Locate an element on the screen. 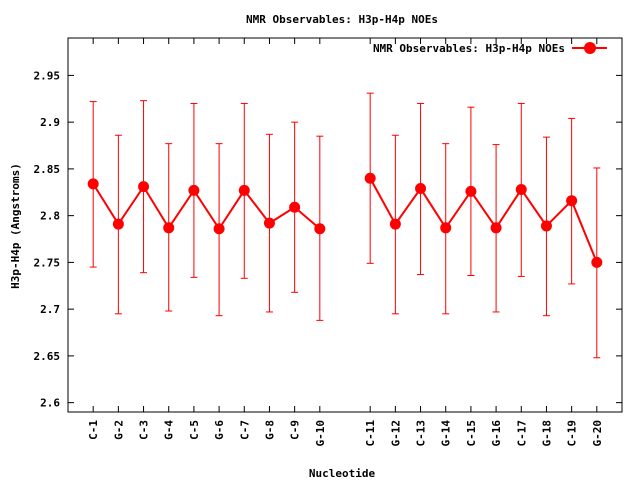 The width and height of the screenshot is (640, 480). x-tick-label: C-9 is located at coordinates (295, 430).